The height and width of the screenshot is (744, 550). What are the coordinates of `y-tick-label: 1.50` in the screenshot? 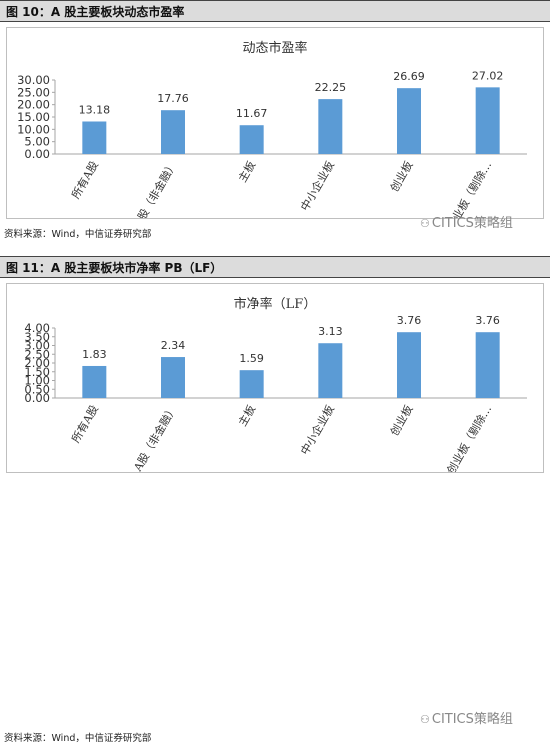 It's located at (37, 372).